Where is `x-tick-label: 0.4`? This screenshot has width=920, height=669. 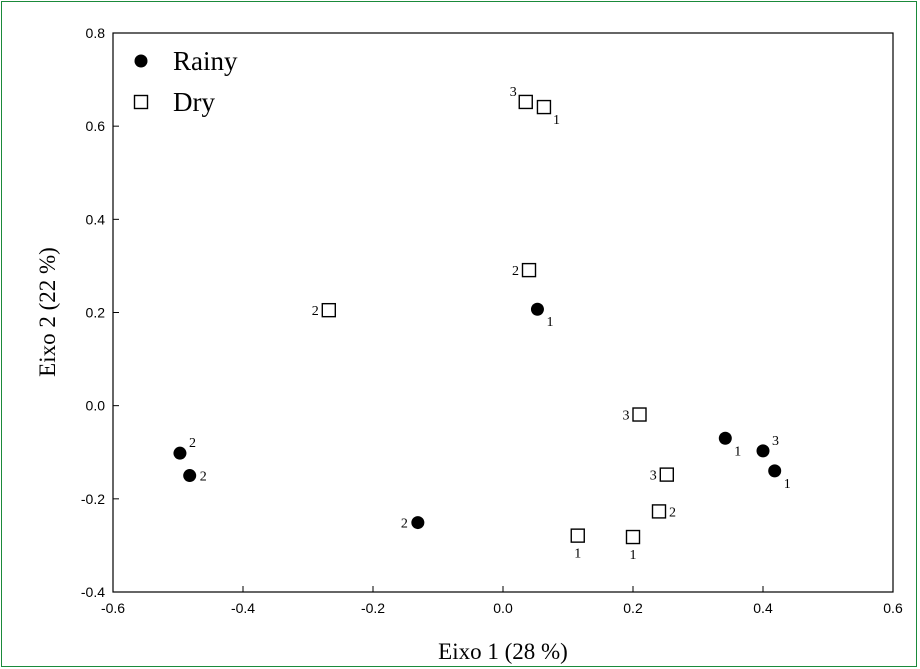 x-tick-label: 0.4 is located at coordinates (763, 608).